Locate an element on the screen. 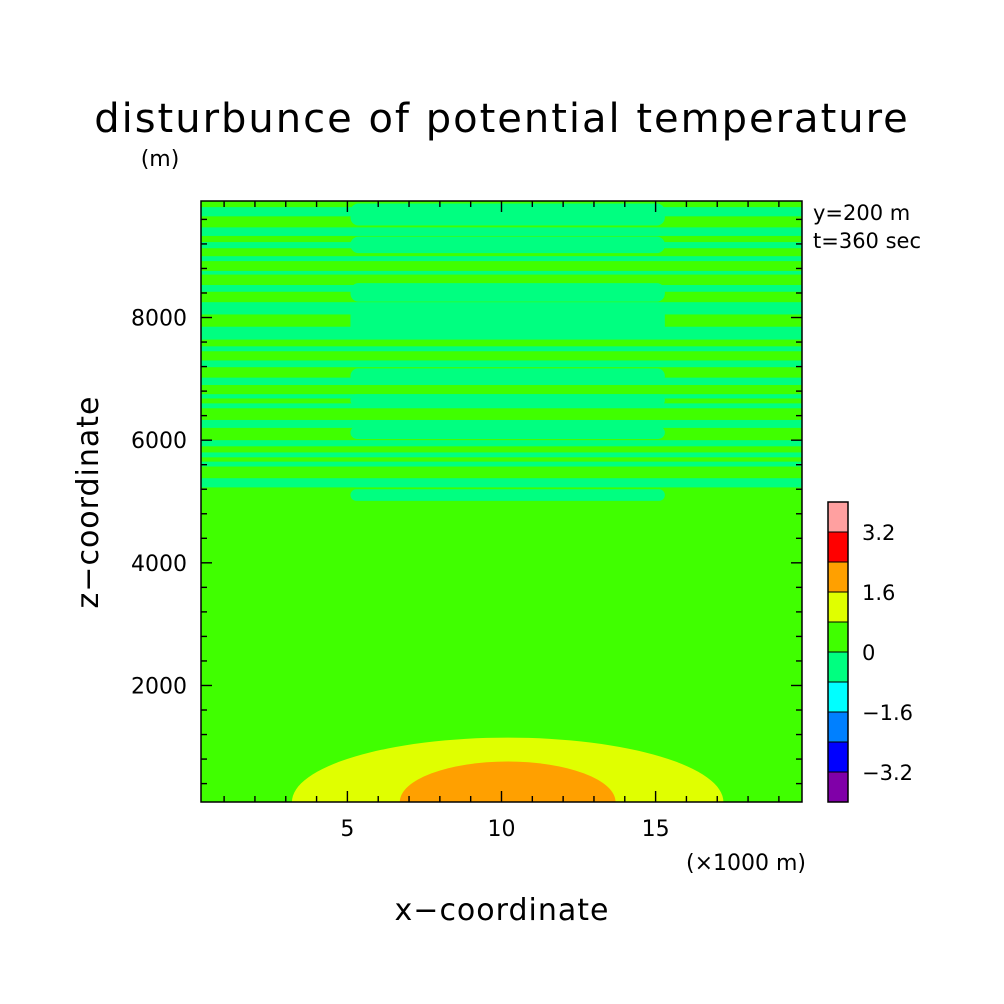  y-axis-label: z−coordinate is located at coordinates (88, 502).